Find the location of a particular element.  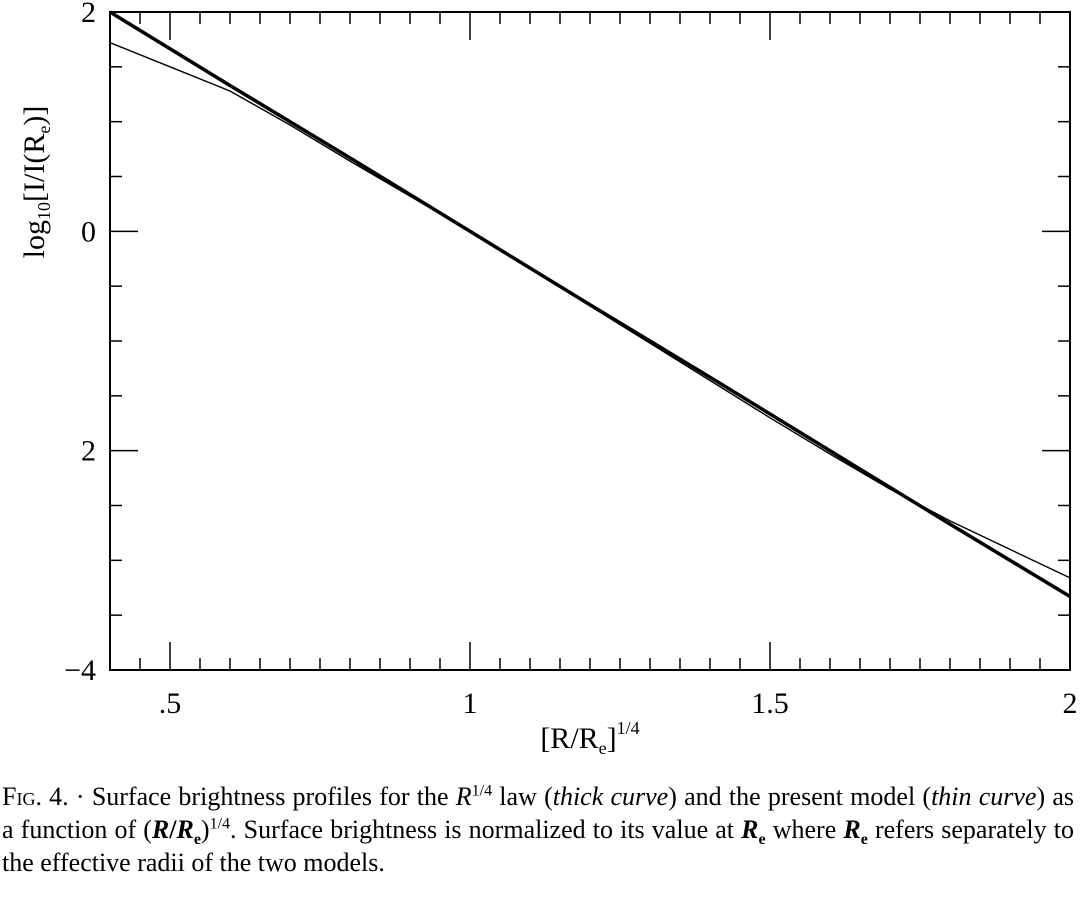

caption-r-symbol: R is located at coordinates (463, 796).